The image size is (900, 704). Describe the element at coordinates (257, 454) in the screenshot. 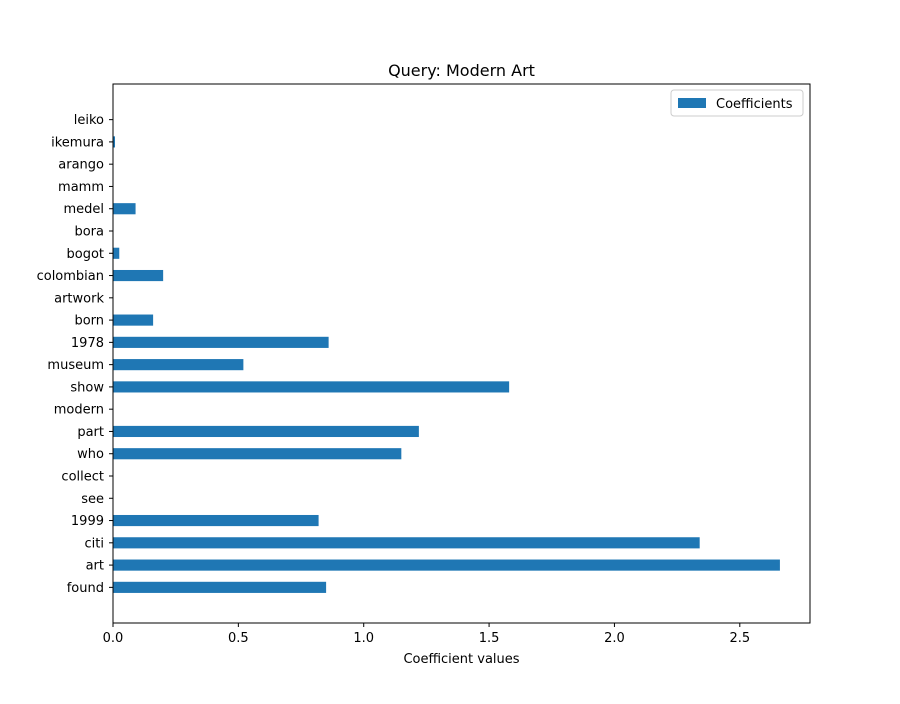

I see `bar-who` at that location.